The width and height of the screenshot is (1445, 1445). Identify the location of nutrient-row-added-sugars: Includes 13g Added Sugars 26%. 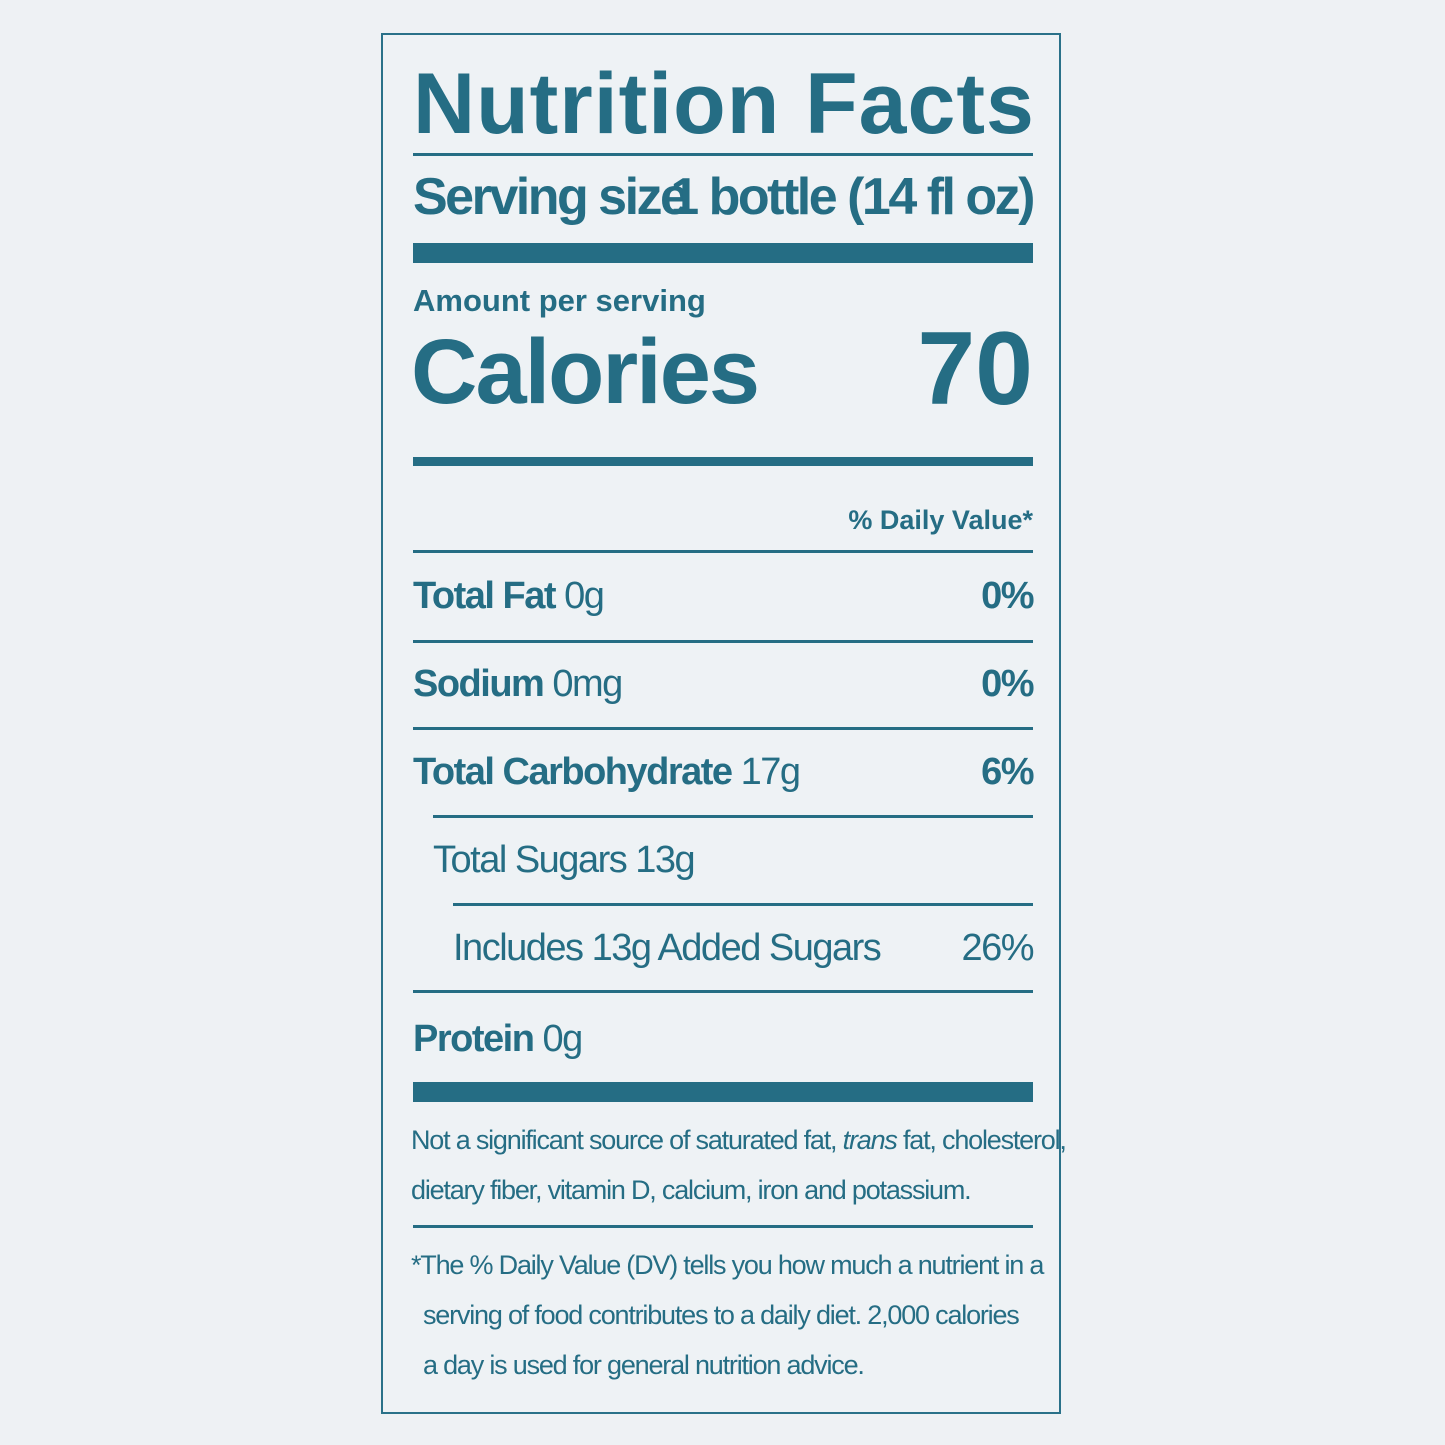
(743, 948).